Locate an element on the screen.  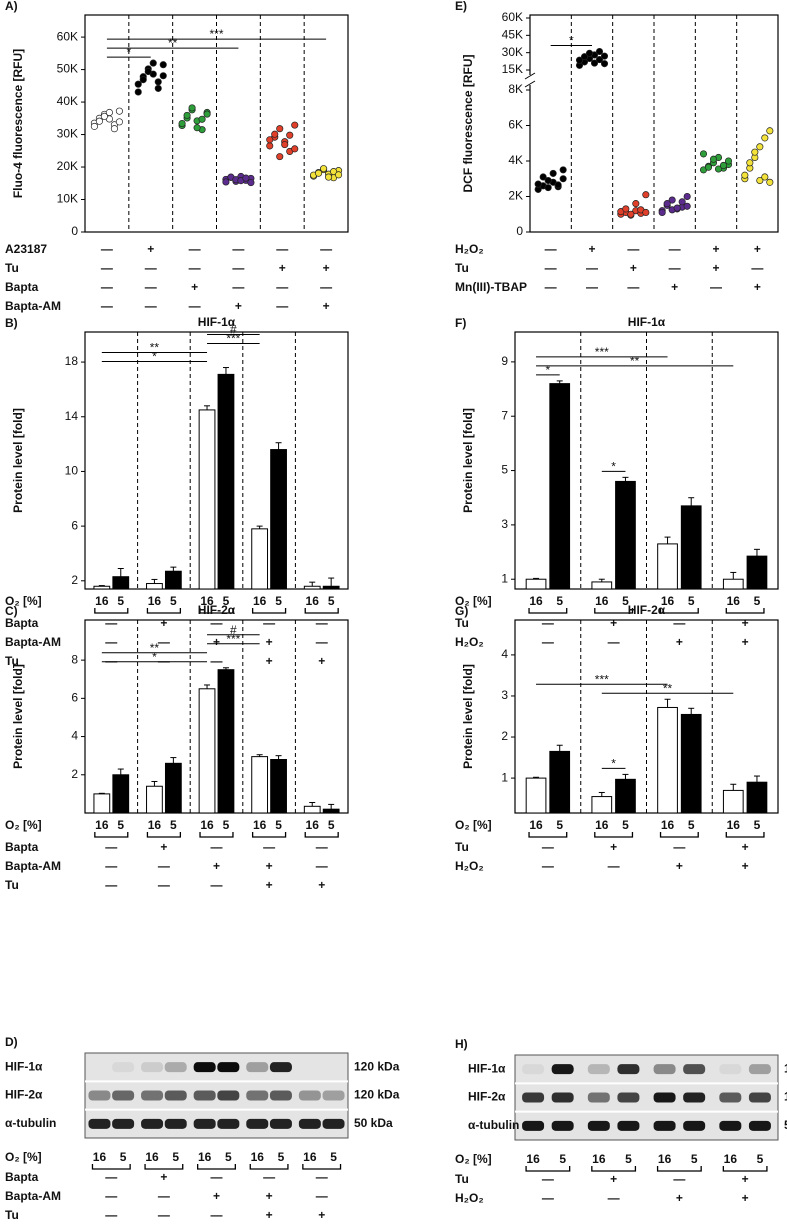
y-tick-label: 10 is located at coordinates (72, 471).